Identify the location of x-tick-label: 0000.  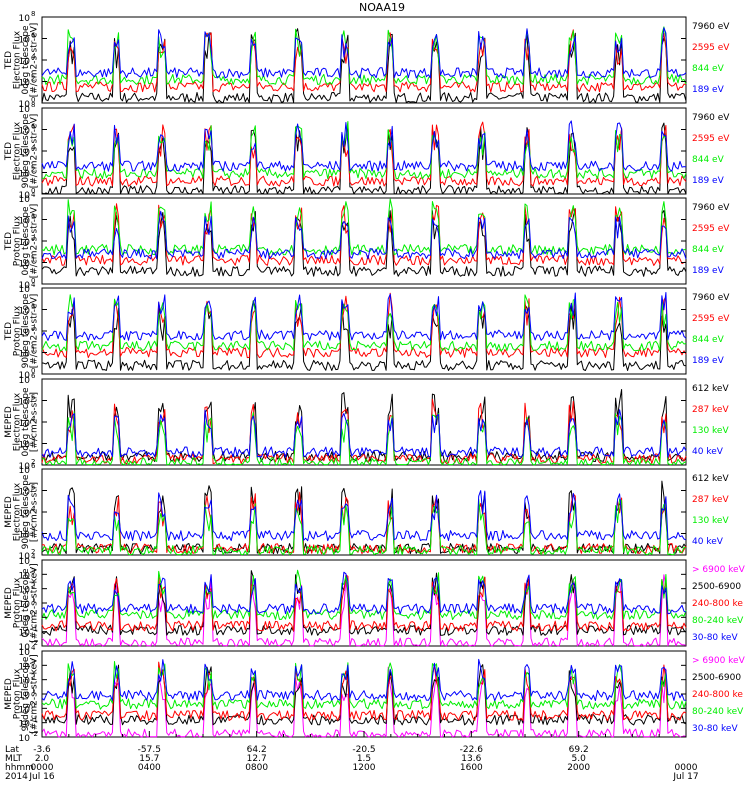
(686, 768).